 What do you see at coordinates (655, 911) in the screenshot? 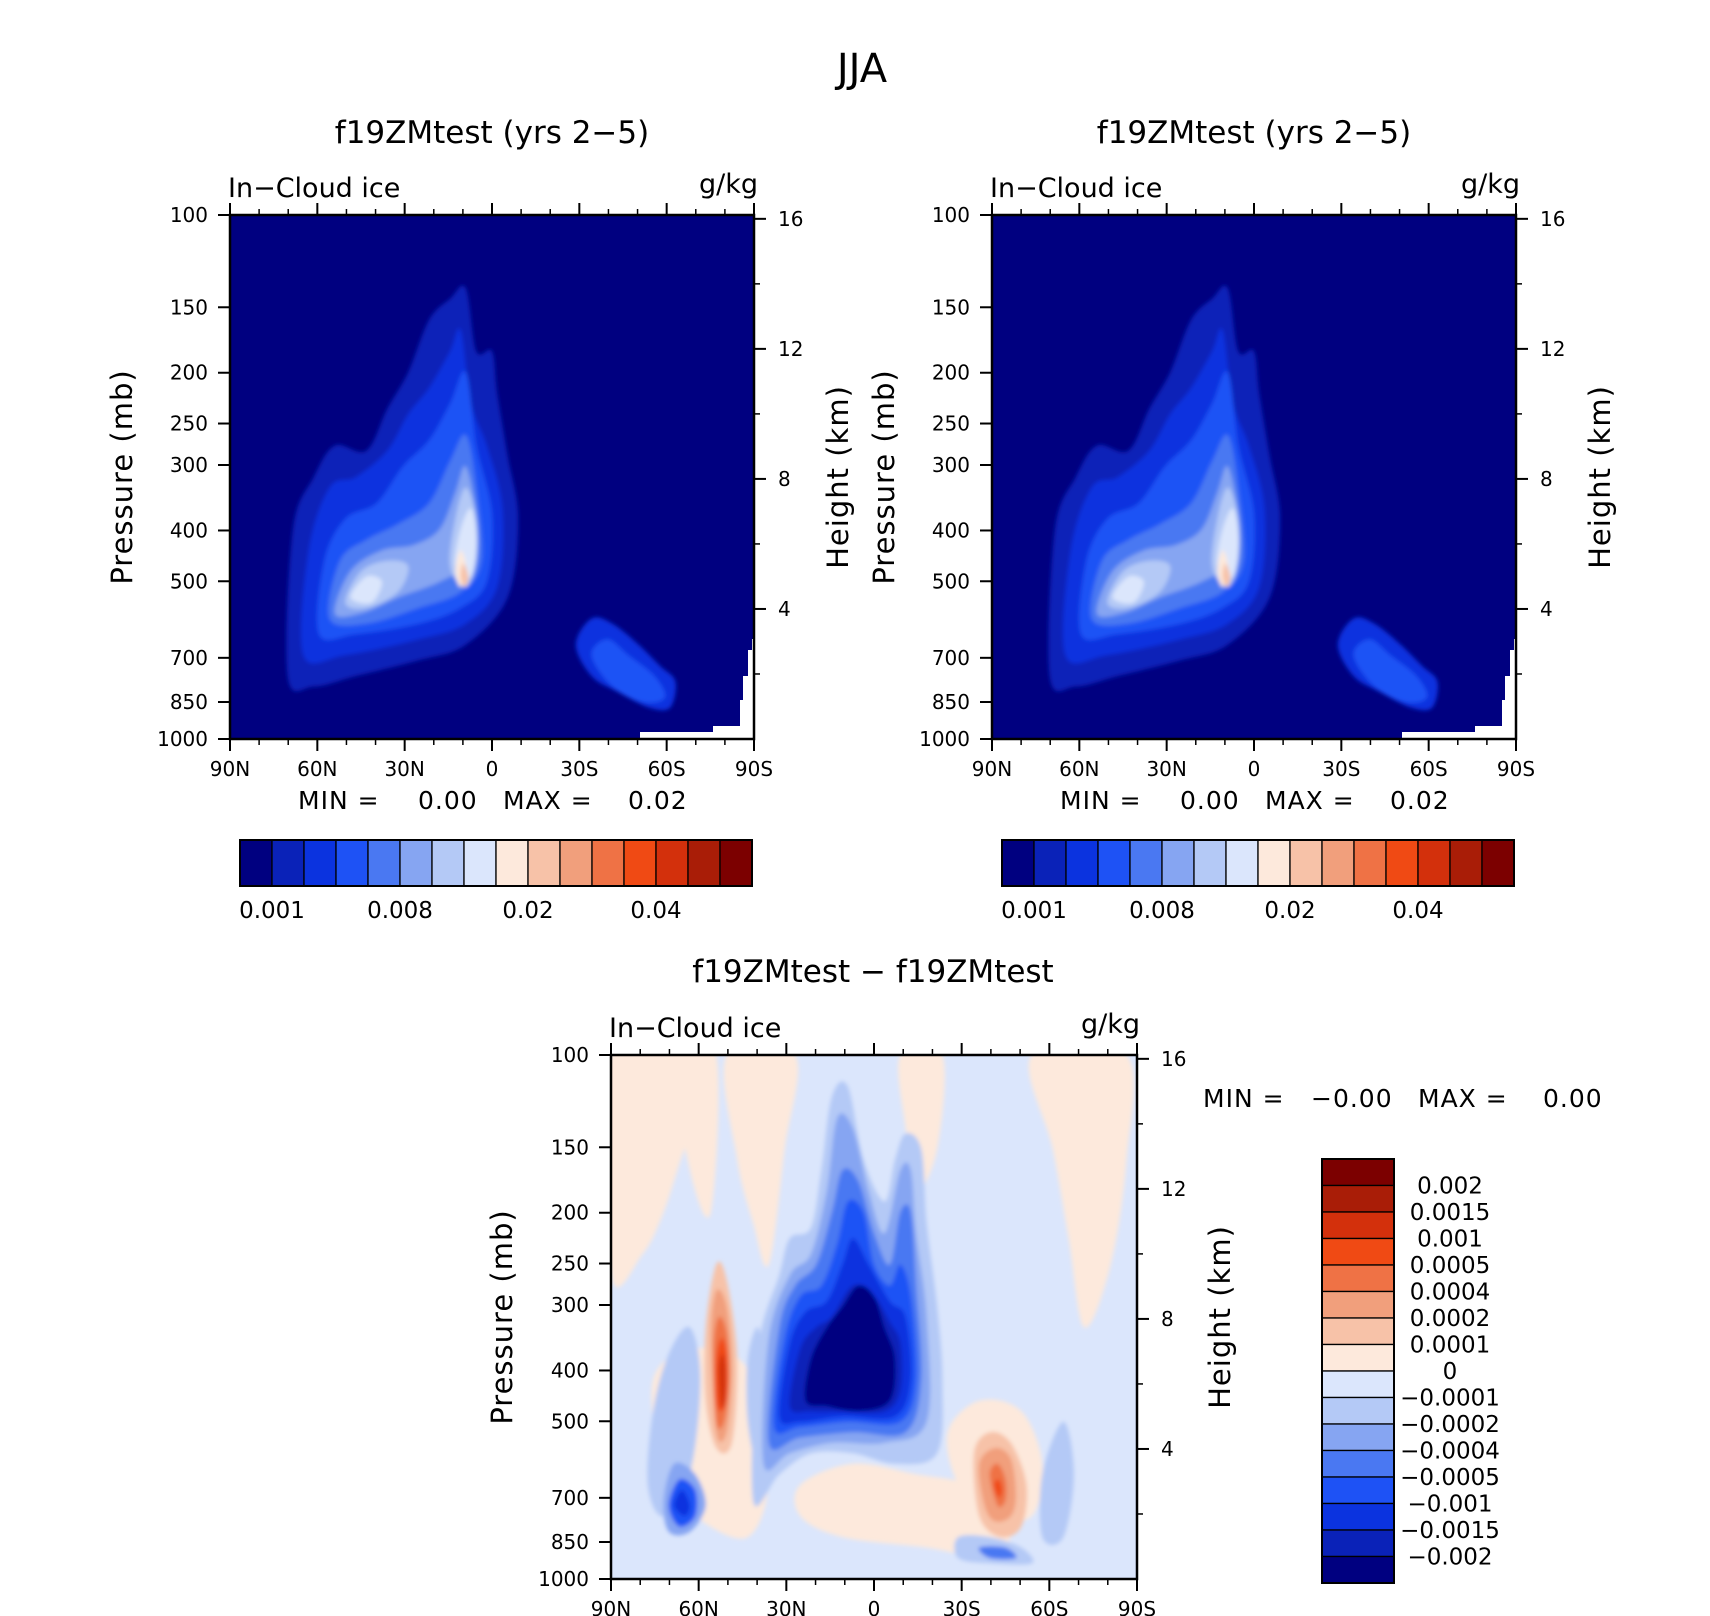
I see `colorbar-label: 0.04` at bounding box center [655, 911].